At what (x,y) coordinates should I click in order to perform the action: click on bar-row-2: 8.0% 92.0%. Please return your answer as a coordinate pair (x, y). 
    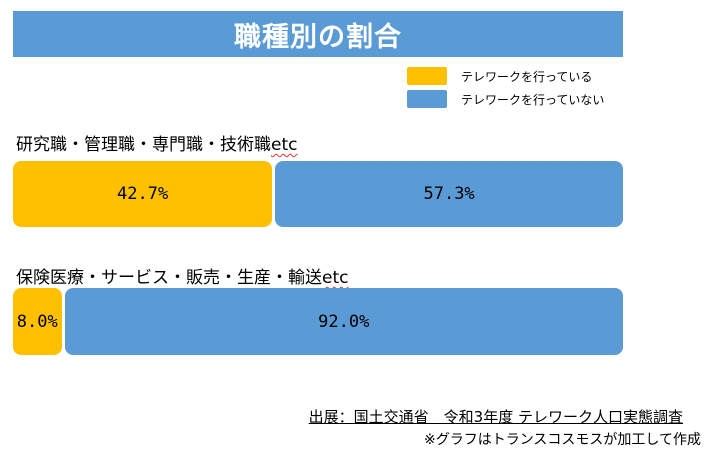
    Looking at the image, I should click on (318, 321).